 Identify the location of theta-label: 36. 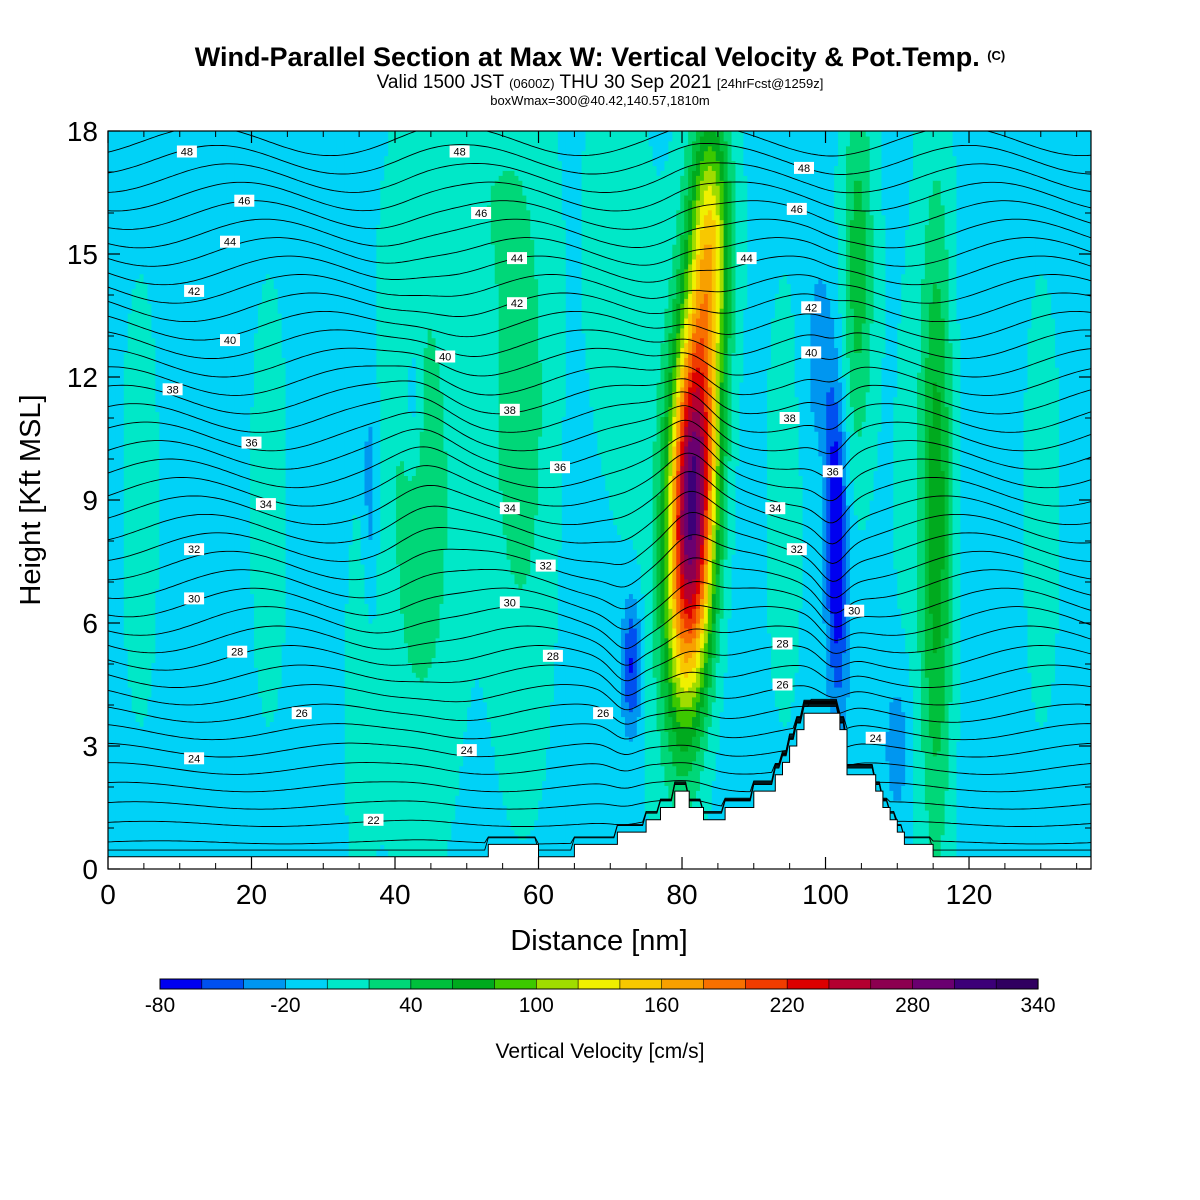
(251, 443).